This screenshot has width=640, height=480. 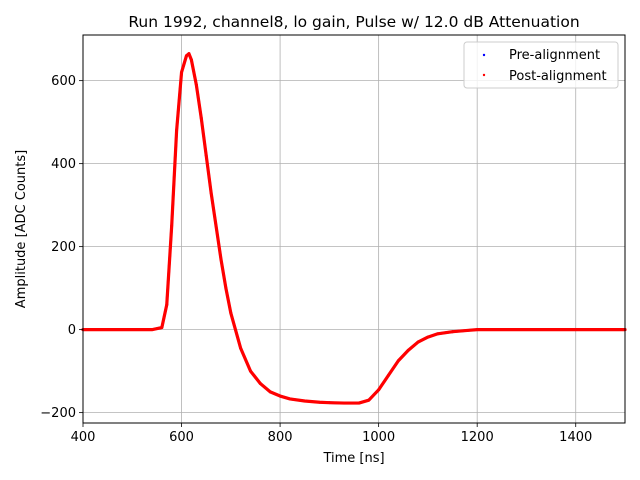 What do you see at coordinates (558, 76) in the screenshot?
I see `legend-label-post-alignment: Post-alignment` at bounding box center [558, 76].